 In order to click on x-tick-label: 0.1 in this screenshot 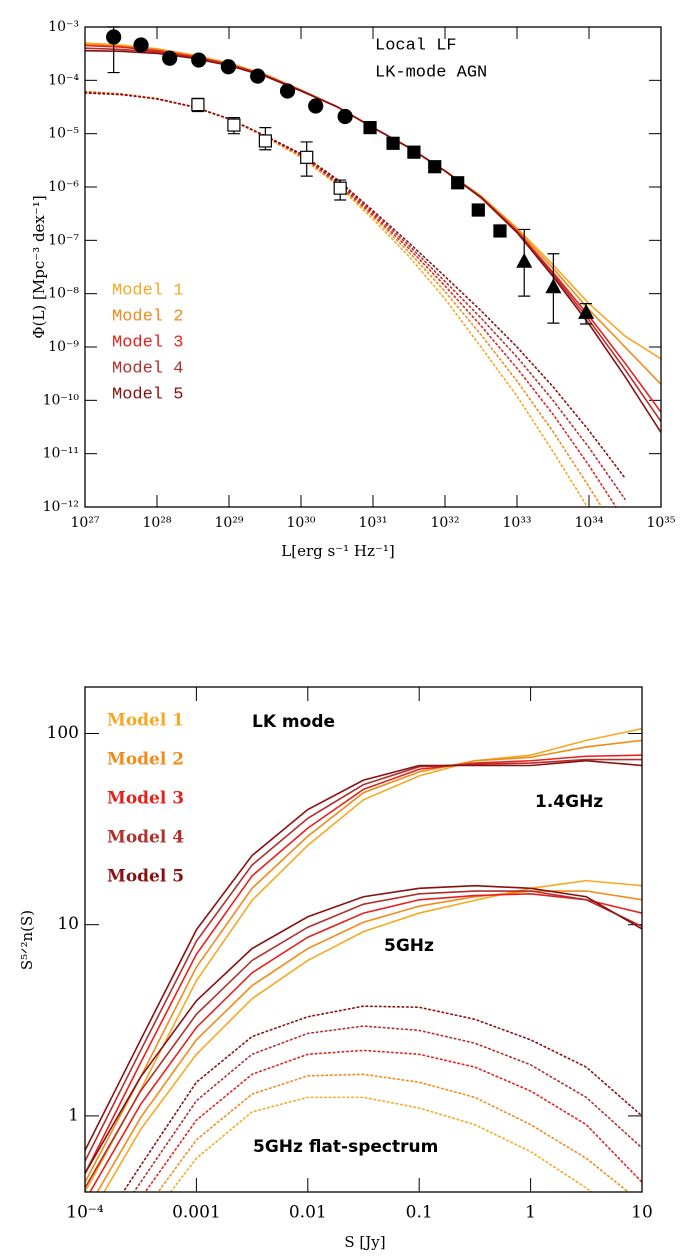, I will do `click(419, 1213)`.